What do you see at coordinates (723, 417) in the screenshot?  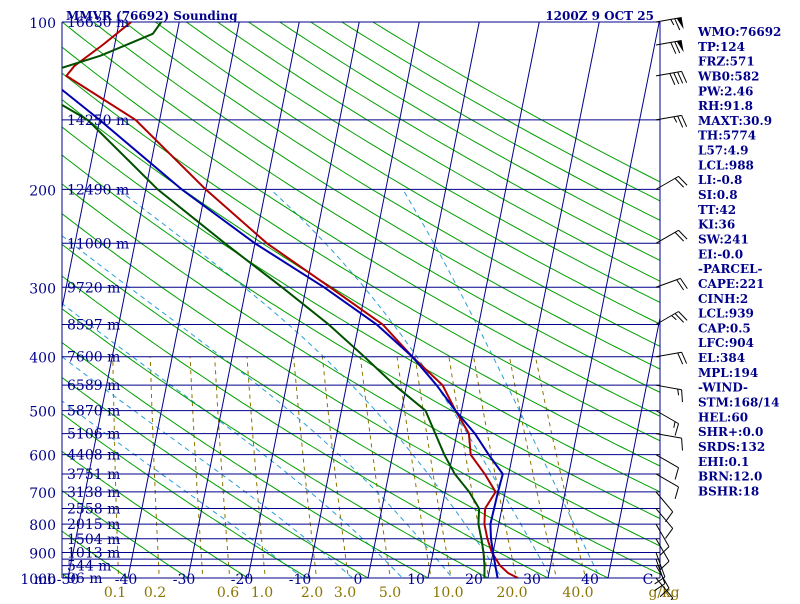 I see `index-value: HEL:60` at bounding box center [723, 417].